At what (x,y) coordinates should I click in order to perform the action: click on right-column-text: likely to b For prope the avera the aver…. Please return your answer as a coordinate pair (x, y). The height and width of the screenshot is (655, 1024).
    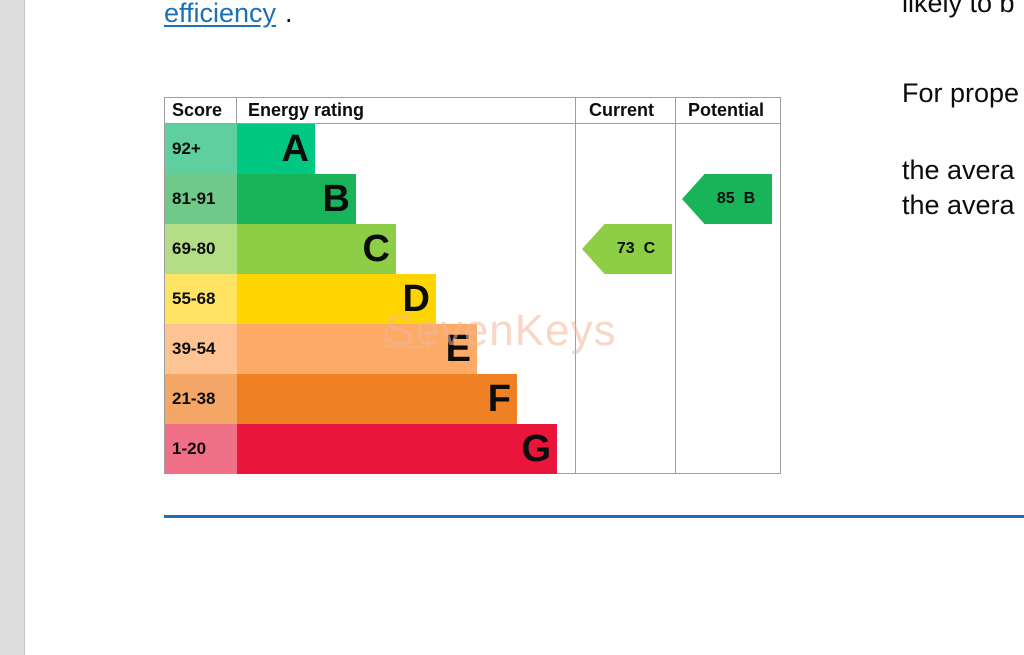
    Looking at the image, I should click on (963, 120).